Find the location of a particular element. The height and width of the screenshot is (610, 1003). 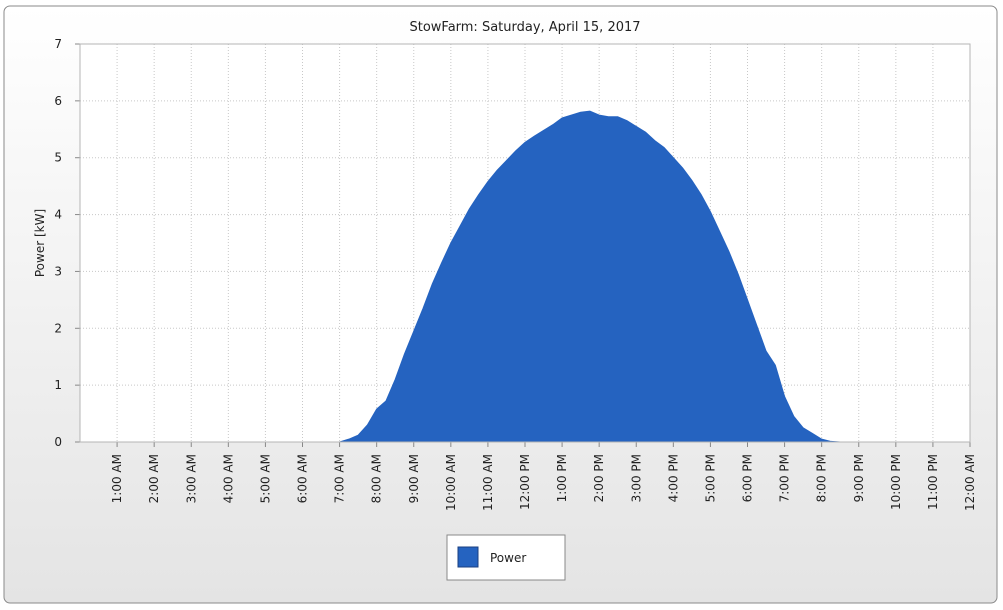

x-tick-label: 7:00 PM is located at coordinates (785, 478).